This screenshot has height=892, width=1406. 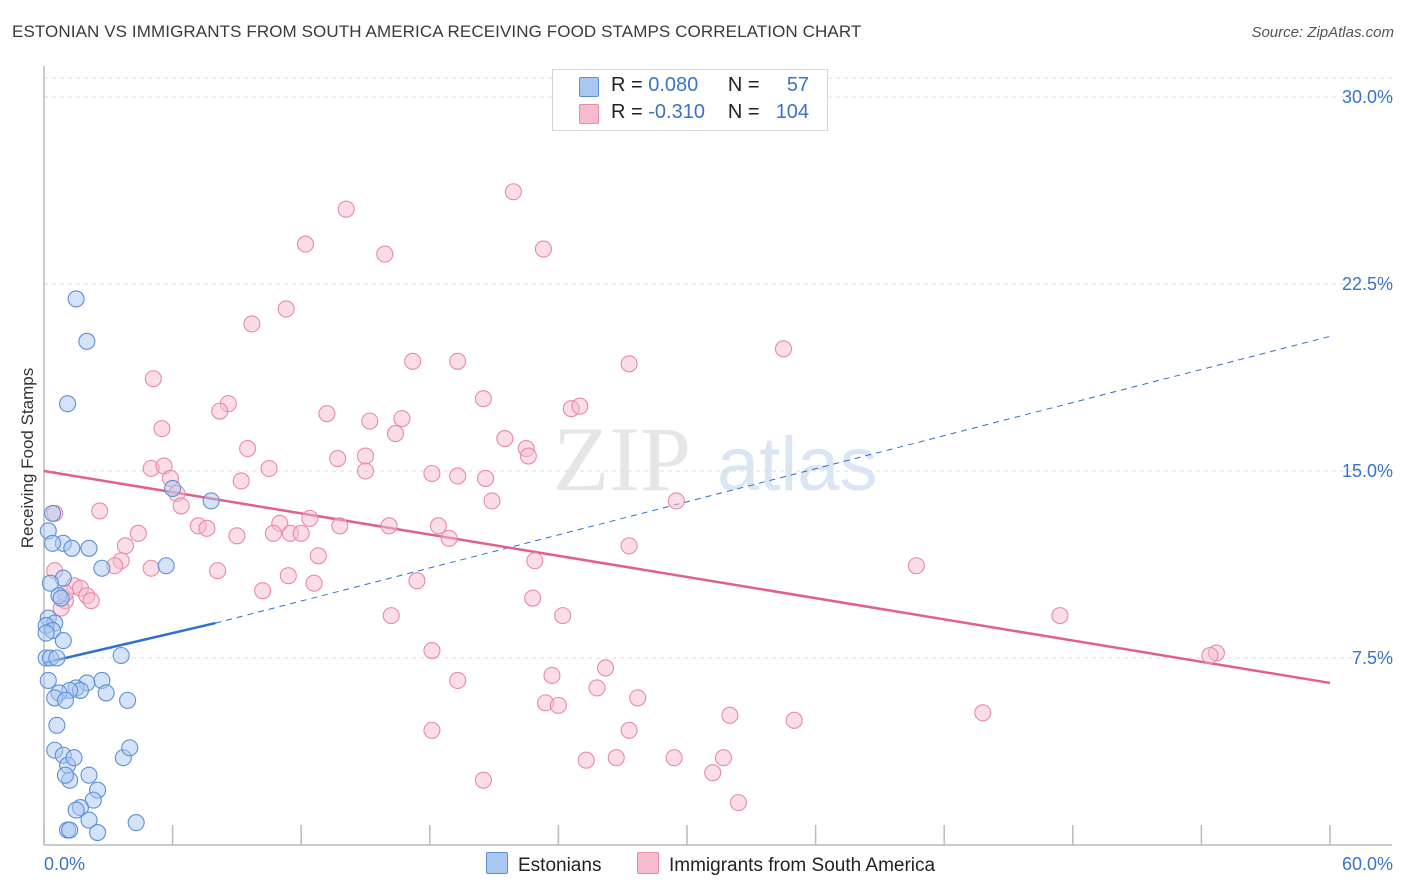 I want to click on y-tick-label: 30.0%, so click(x=1367, y=97).